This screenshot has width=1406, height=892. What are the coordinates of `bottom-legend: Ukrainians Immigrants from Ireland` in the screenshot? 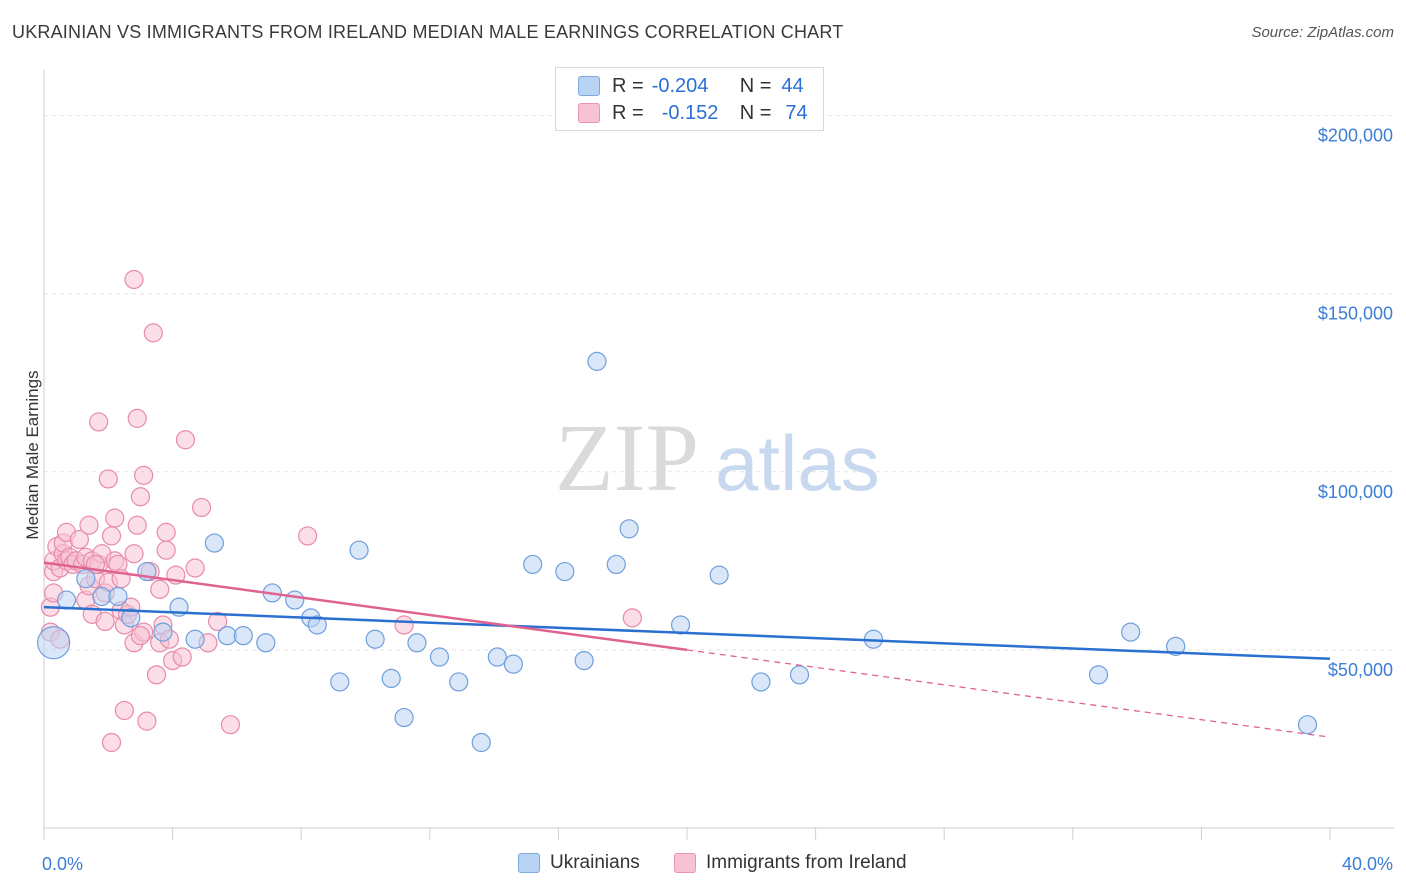 It's located at (703, 865).